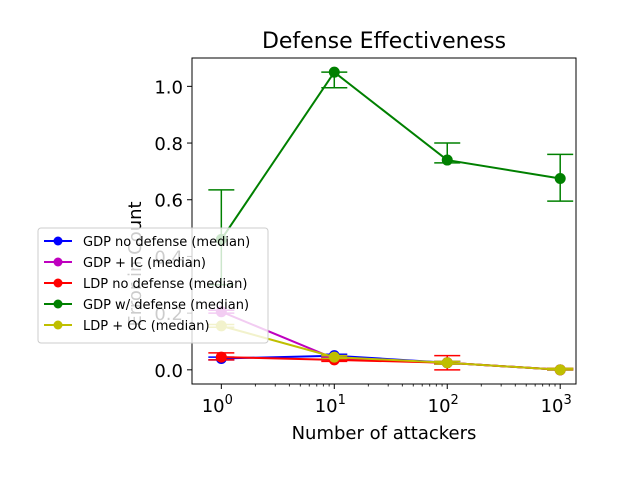 The image size is (640, 480). Describe the element at coordinates (443, 405) in the screenshot. I see `x-tick-label: 10²` at that location.